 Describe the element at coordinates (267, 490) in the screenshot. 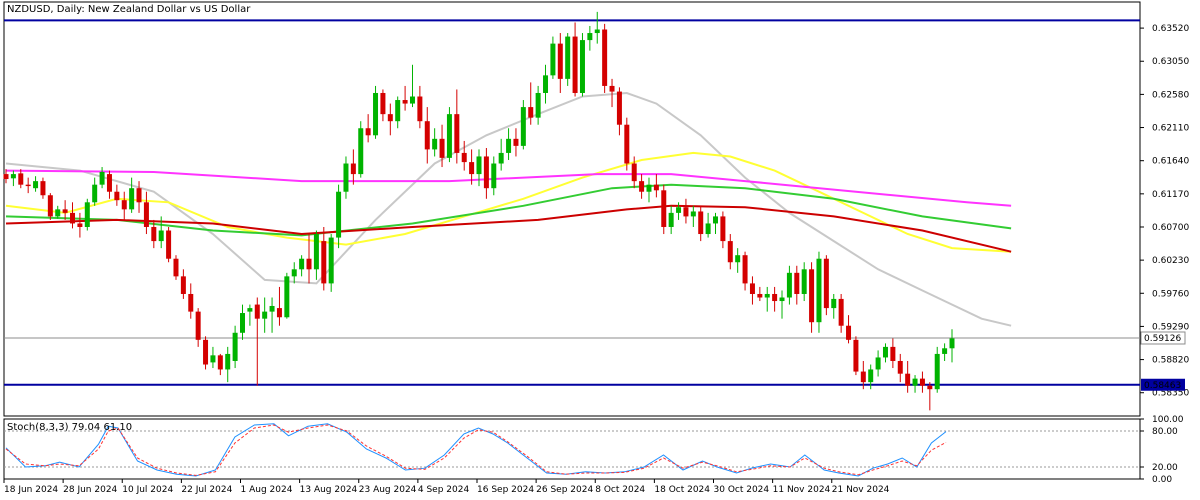

I see `x-tick-label: 1 Aug 2024` at that location.